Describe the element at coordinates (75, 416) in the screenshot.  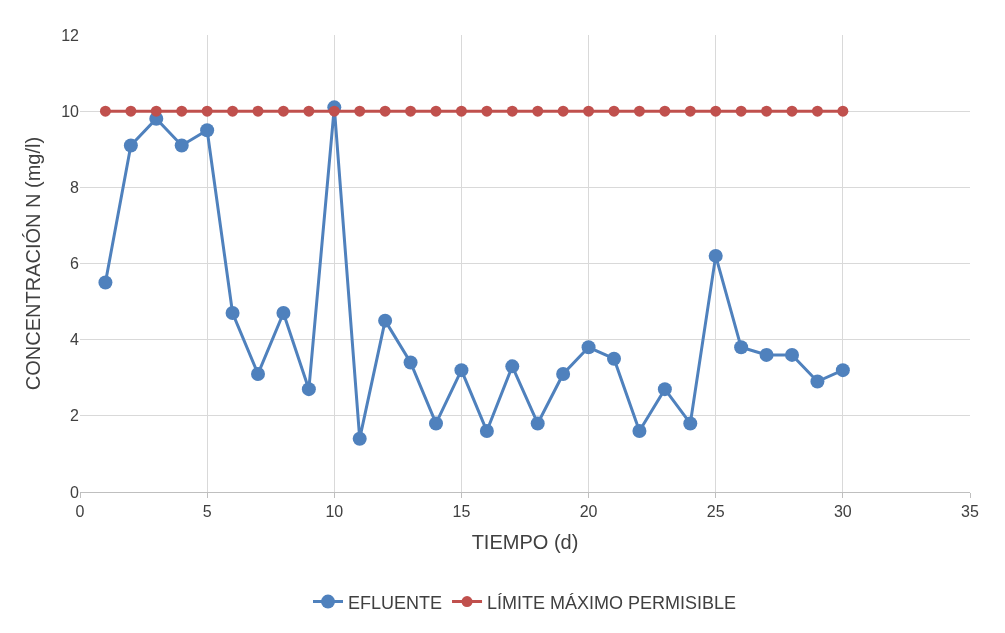
I see `y-tick-label: 2` at that location.